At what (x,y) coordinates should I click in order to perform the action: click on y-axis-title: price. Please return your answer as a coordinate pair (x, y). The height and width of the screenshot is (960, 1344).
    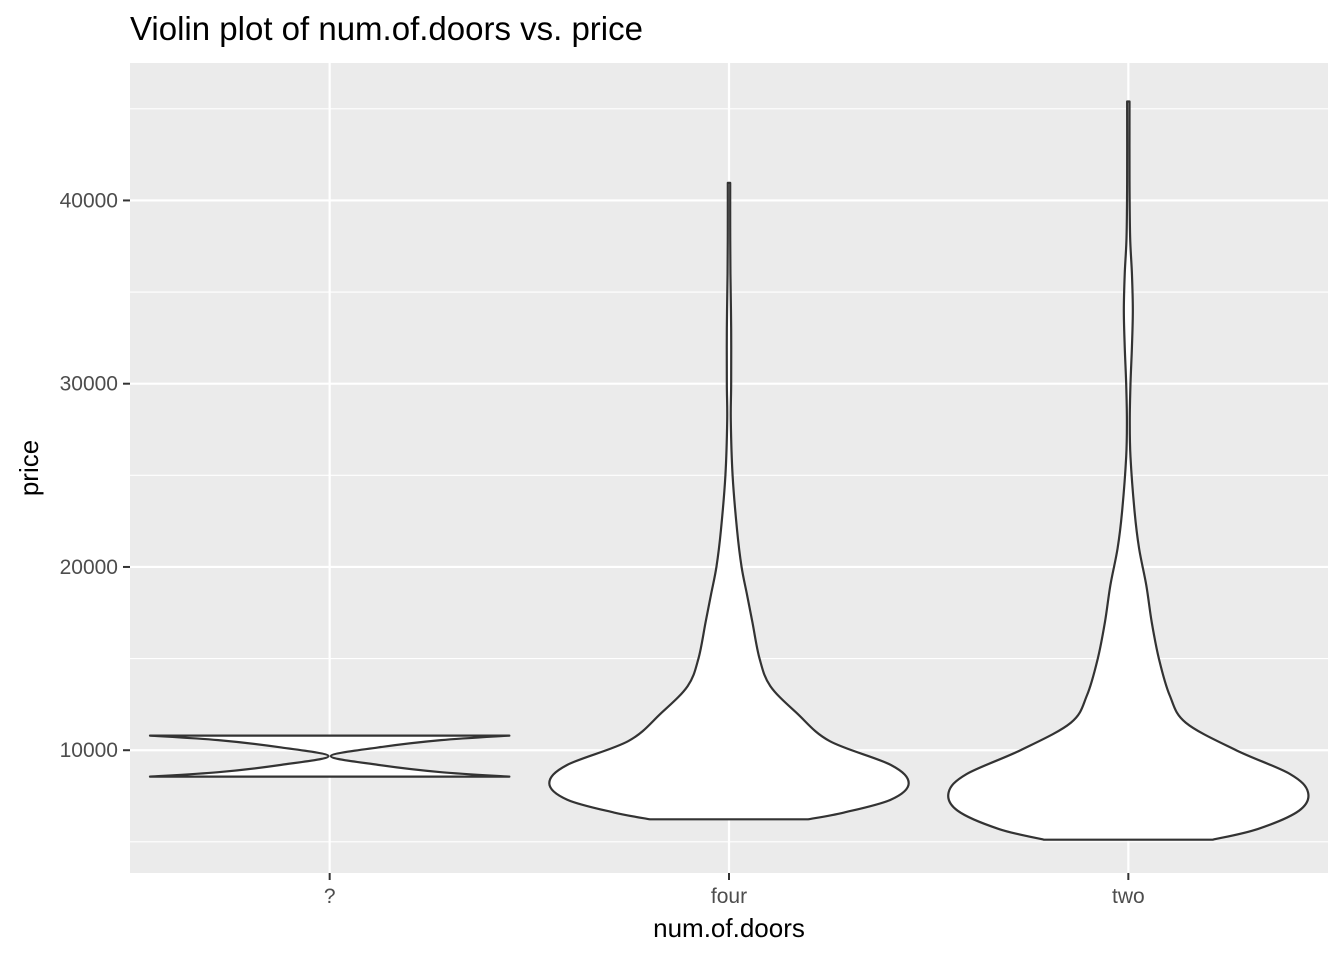
    Looking at the image, I should click on (29, 468).